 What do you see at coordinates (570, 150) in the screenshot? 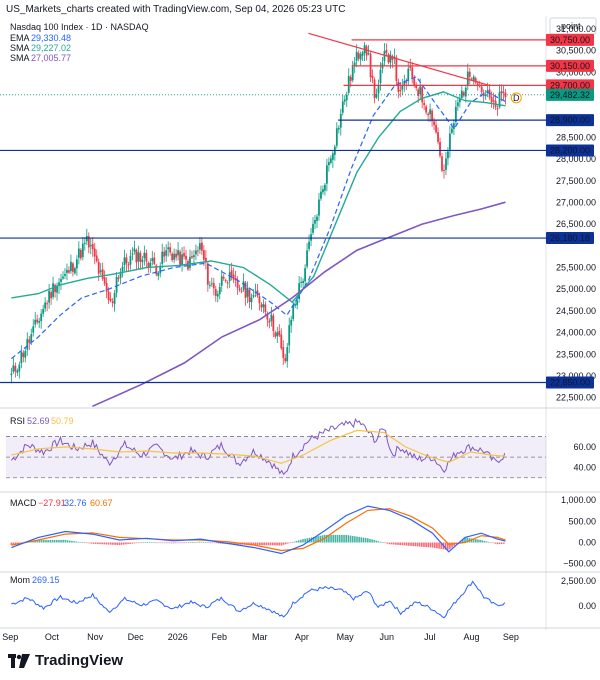
I see `level-tag-label: 28,200.00` at bounding box center [570, 150].